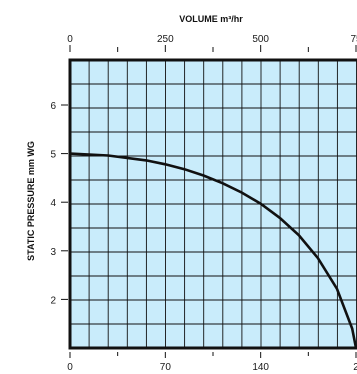 This screenshot has width=357, height=374. Describe the element at coordinates (211, 19) in the screenshot. I see `x-axis-title-top: VOLUME m³/hr` at that location.